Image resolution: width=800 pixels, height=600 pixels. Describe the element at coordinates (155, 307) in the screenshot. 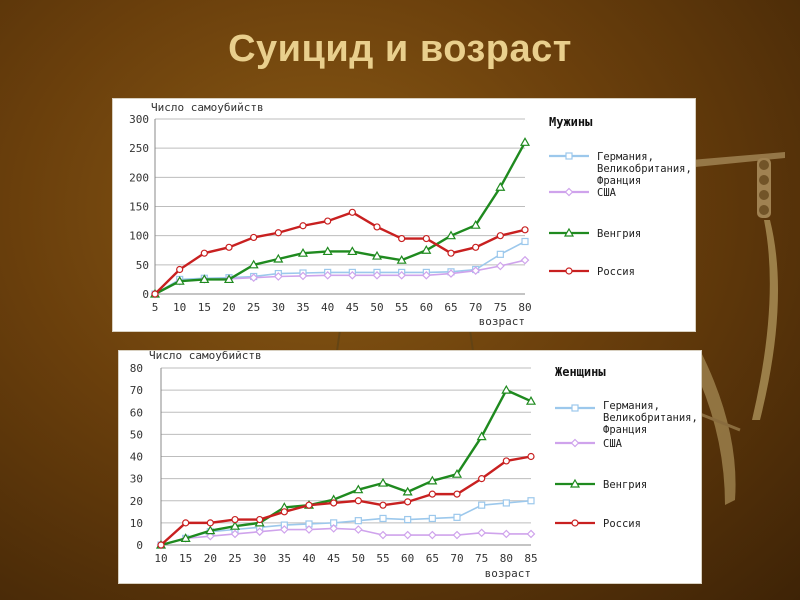

I see `x-tick-label: 5` at that location.